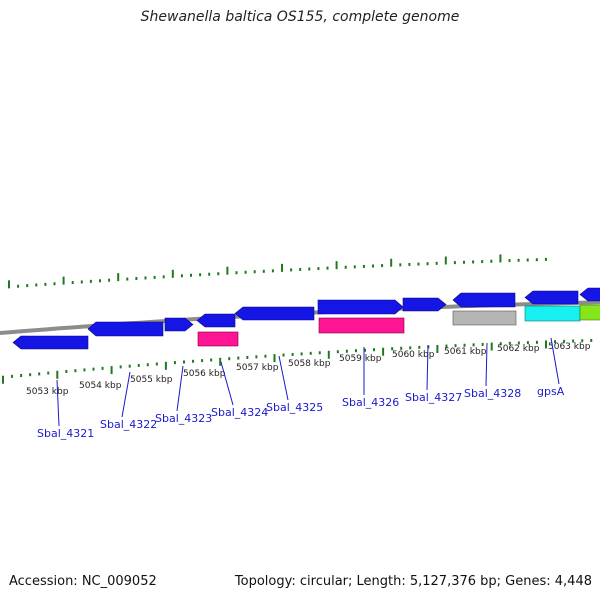 Image resolution: width=600 pixels, height=600 pixels. Describe the element at coordinates (309, 364) in the screenshot. I see `kbp-tick-label: 5058 kbp` at that location.